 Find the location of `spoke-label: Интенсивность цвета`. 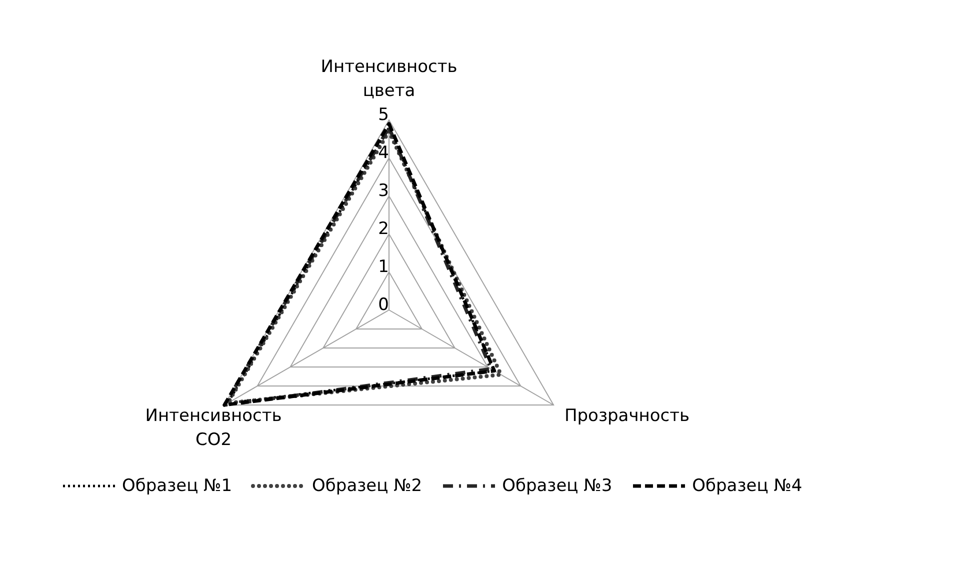

spoke-label: Интенсивность цвета is located at coordinates (389, 79).